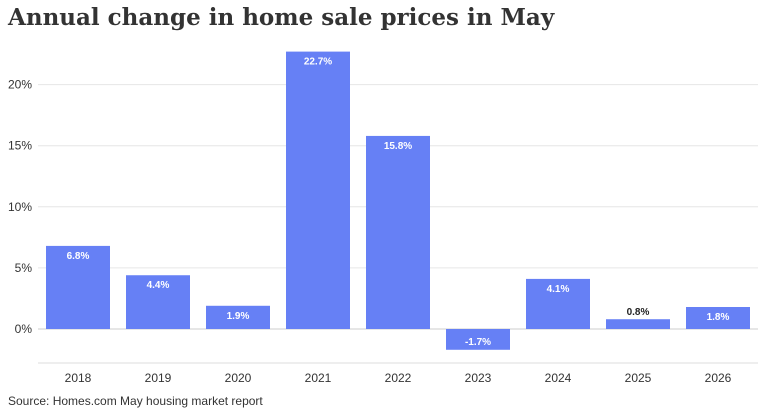 The height and width of the screenshot is (416, 768). I want to click on y-tick-label: 20%, so click(20, 85).